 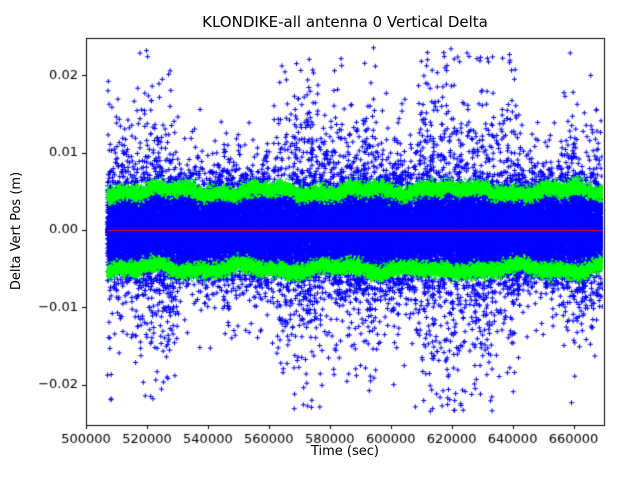 What do you see at coordinates (16, 231) in the screenshot?
I see `y-axis-label: Delta Vert Pos (m)` at bounding box center [16, 231].